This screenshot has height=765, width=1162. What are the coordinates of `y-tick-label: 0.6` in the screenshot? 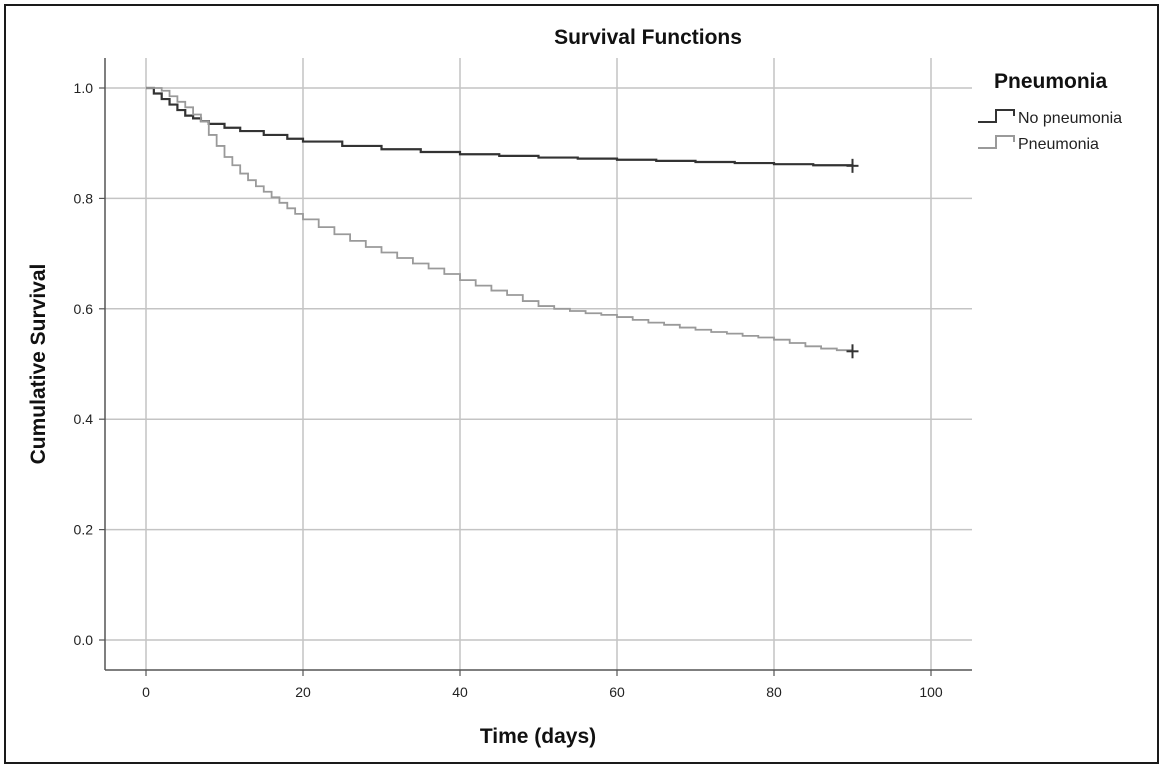 It's located at (84, 309).